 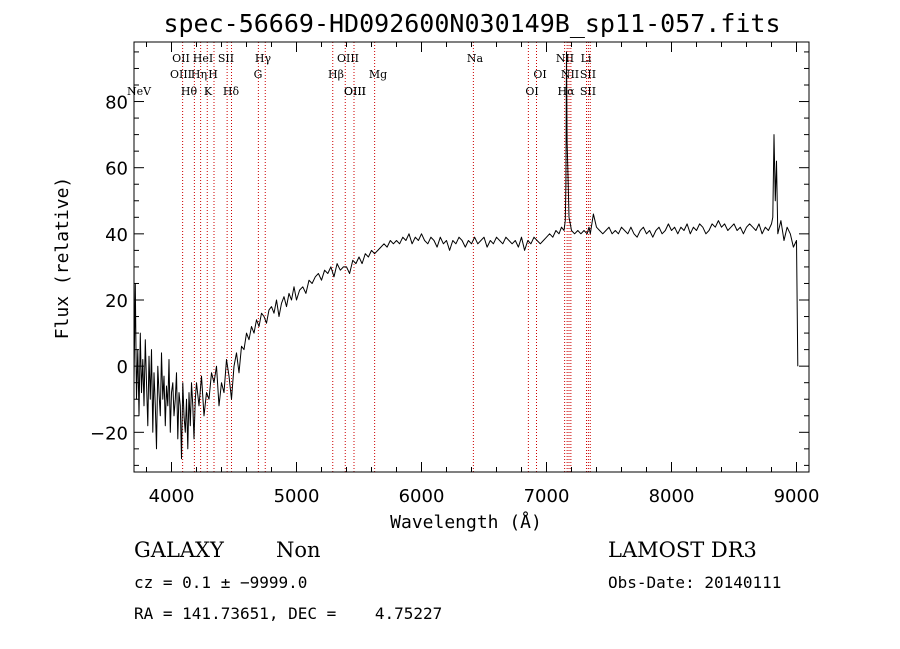 I want to click on y-tick-label: −20, so click(x=109, y=433).